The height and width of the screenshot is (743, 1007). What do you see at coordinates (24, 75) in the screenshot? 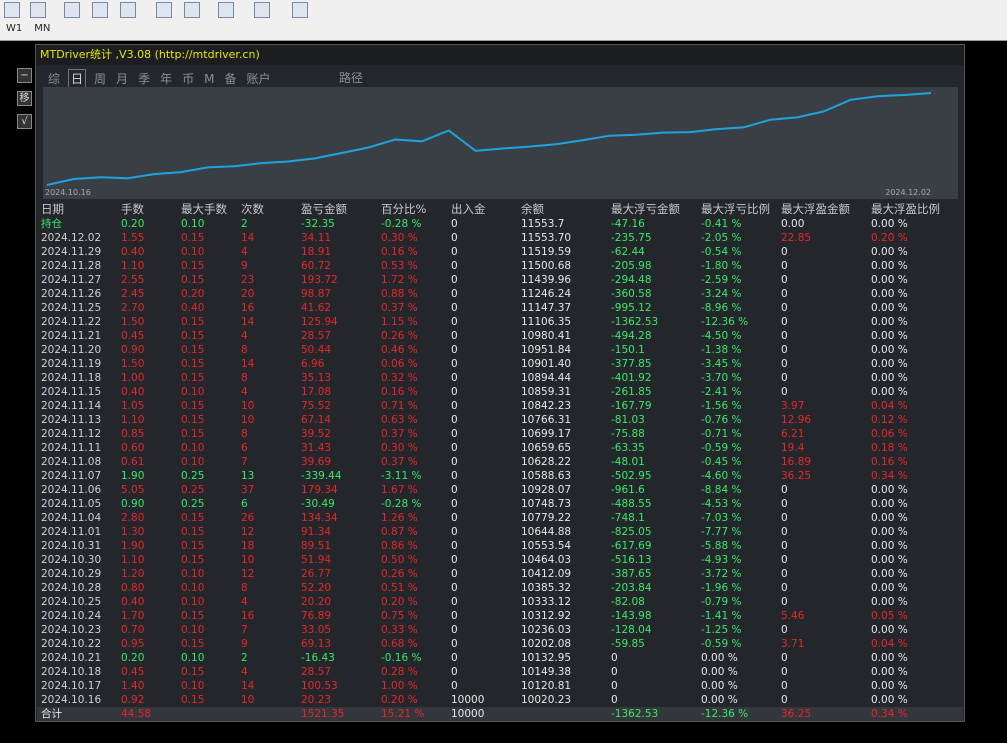
I see `side-button: −` at bounding box center [24, 75].